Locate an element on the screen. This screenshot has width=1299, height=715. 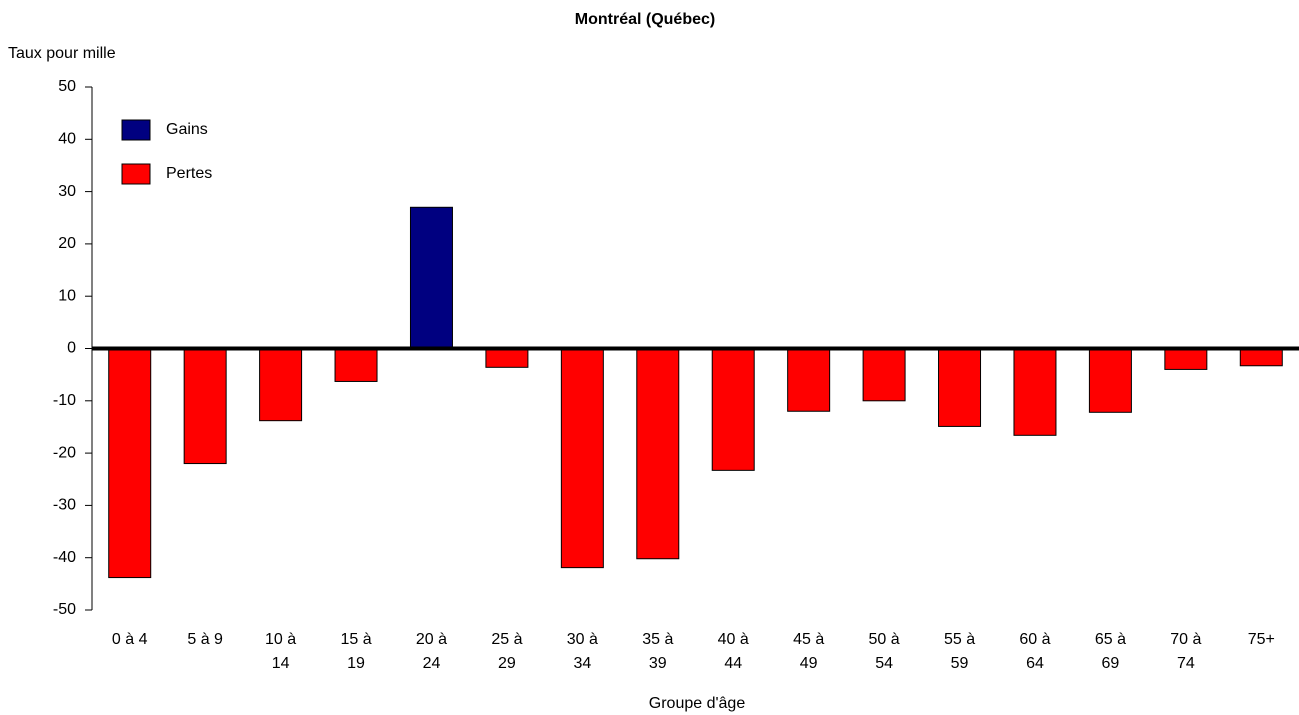
y-tick-label: 0 is located at coordinates (71, 348).